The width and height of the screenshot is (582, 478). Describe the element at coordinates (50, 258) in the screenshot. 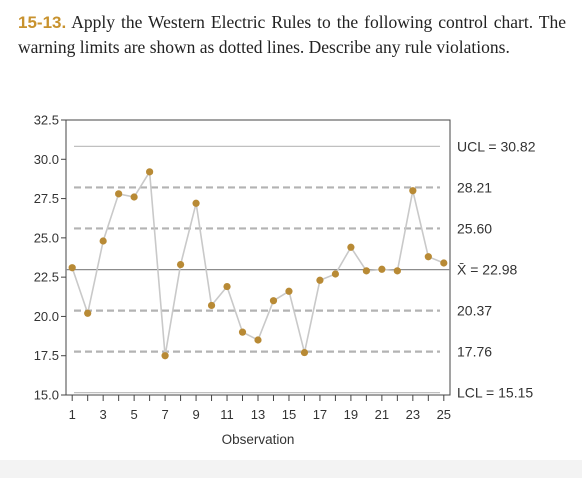

I see `y-axis: 15.0 17.5 20.0 22.5 25.0 27.5 30.0 32.5` at that location.